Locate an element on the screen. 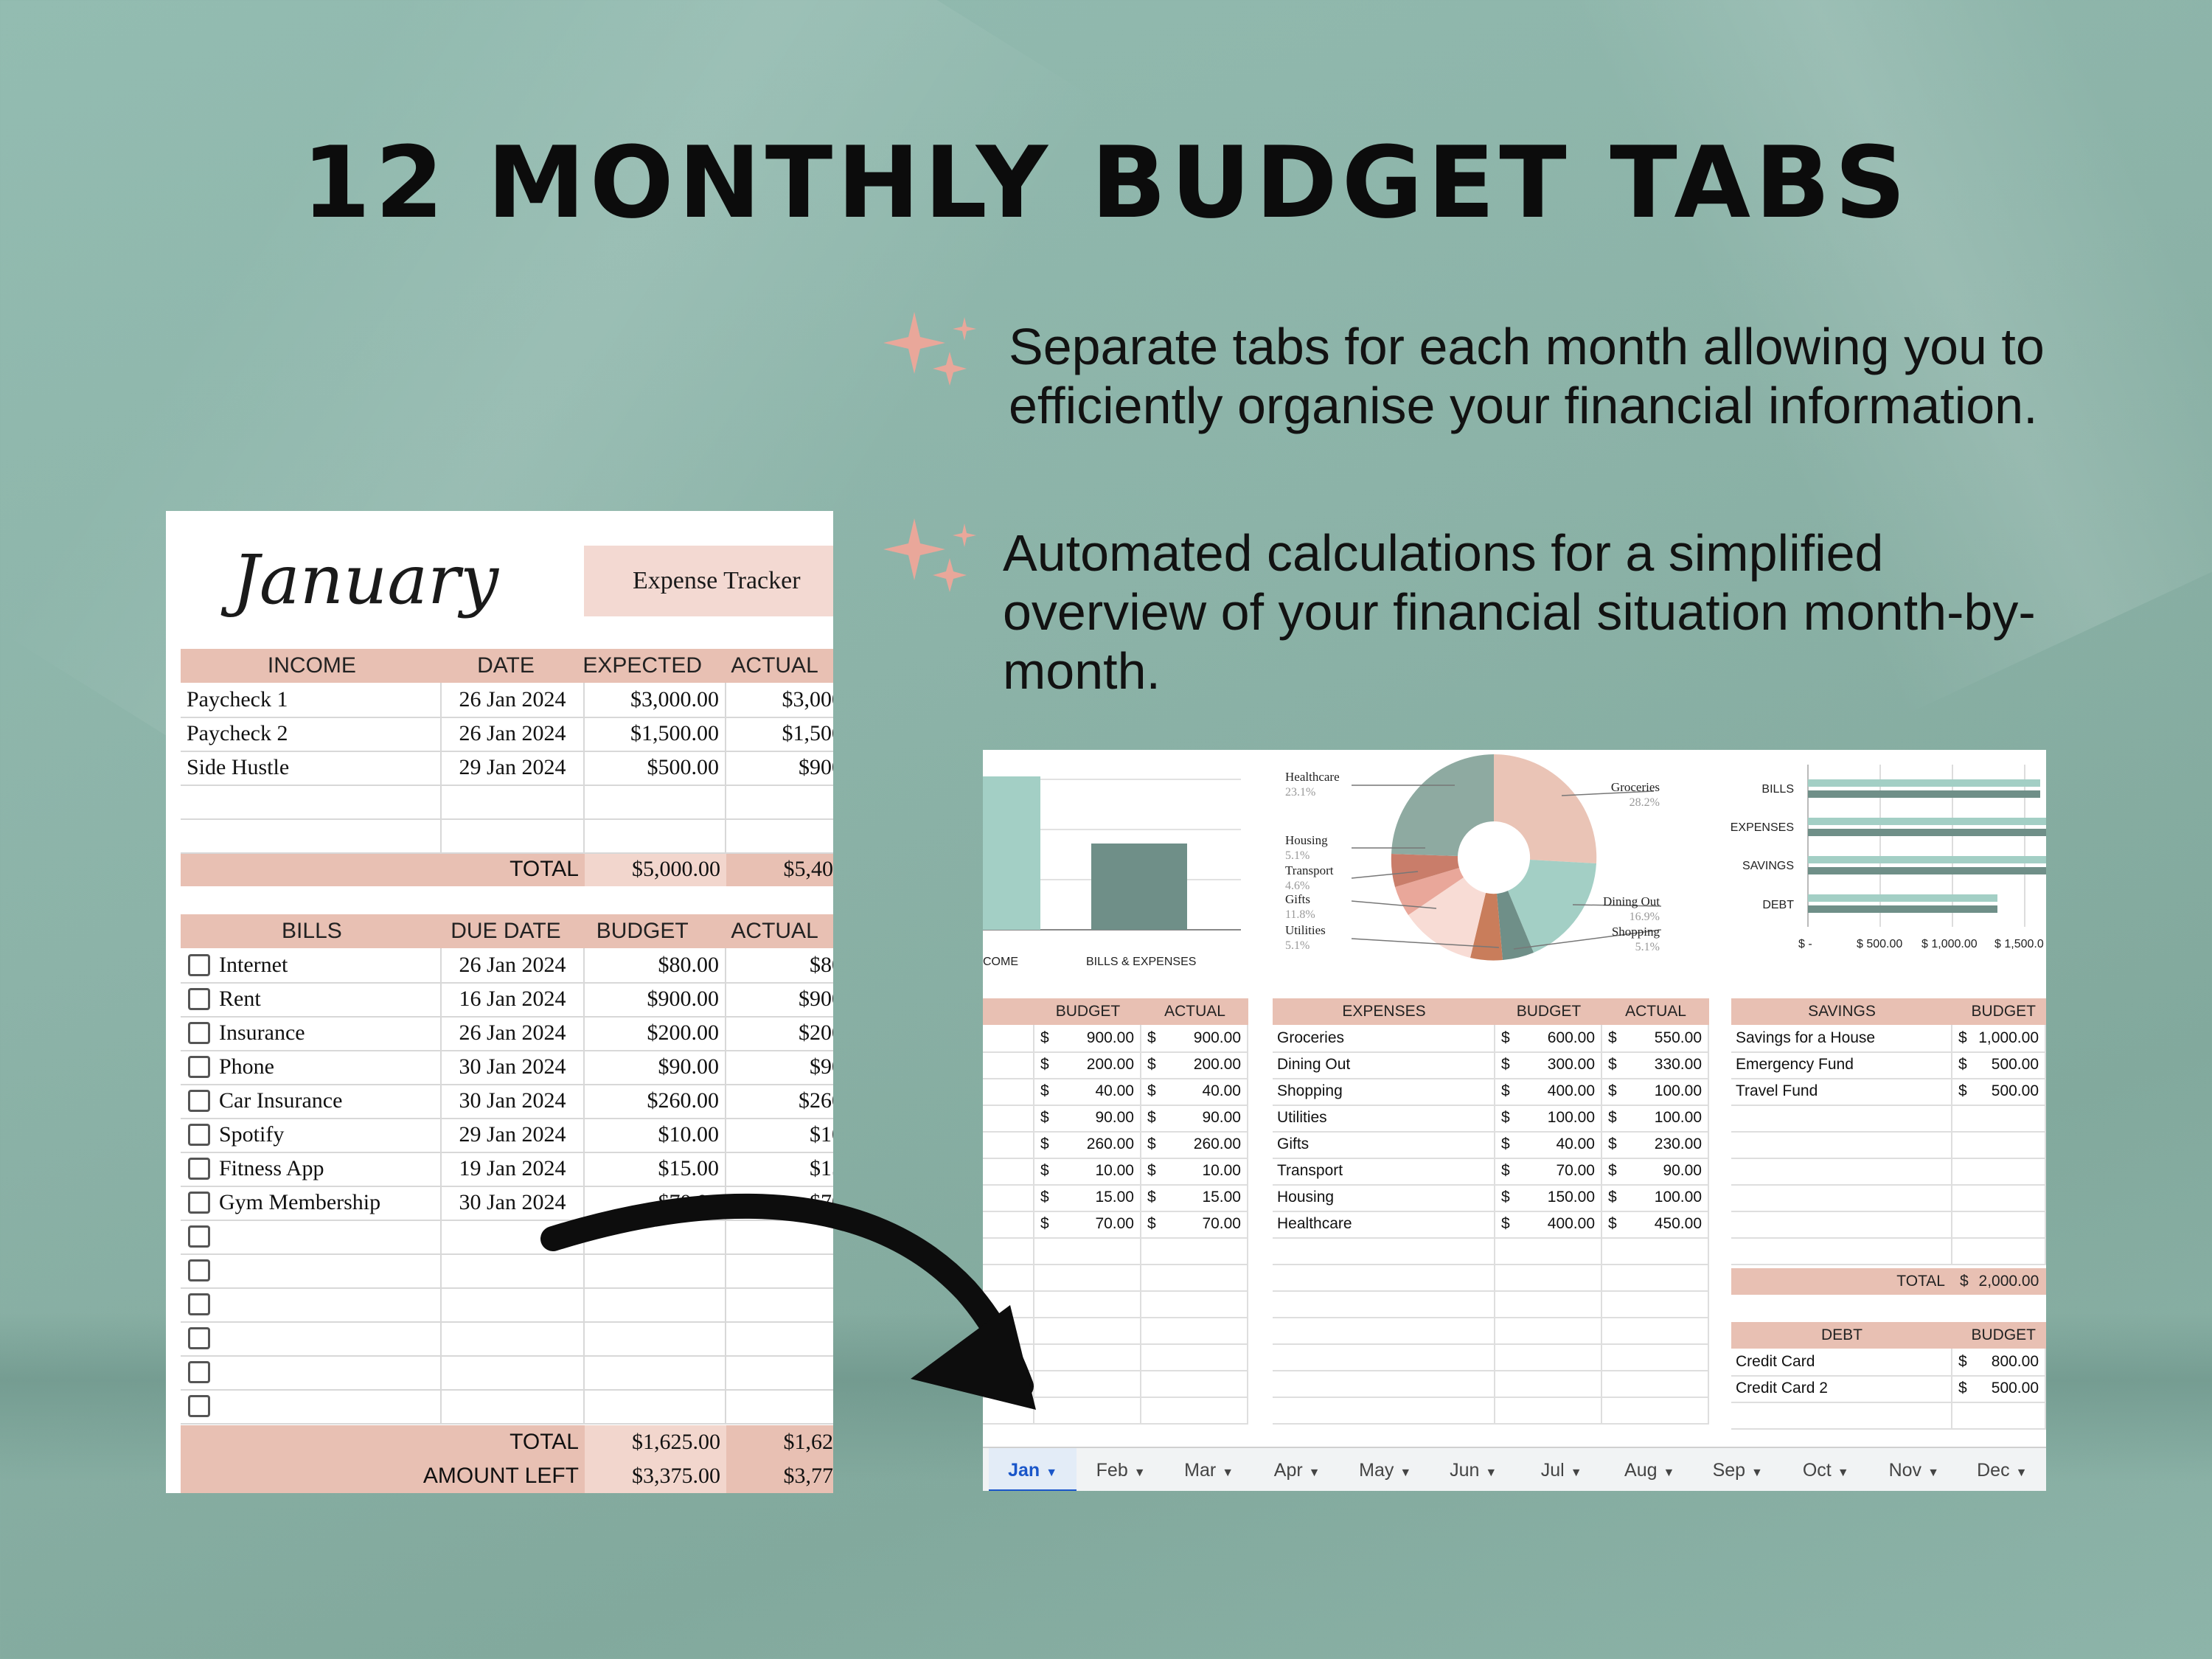 Image resolution: width=2212 pixels, height=1659 pixels. bills-row: $200.00 $200.00 is located at coordinates (1115, 1065).